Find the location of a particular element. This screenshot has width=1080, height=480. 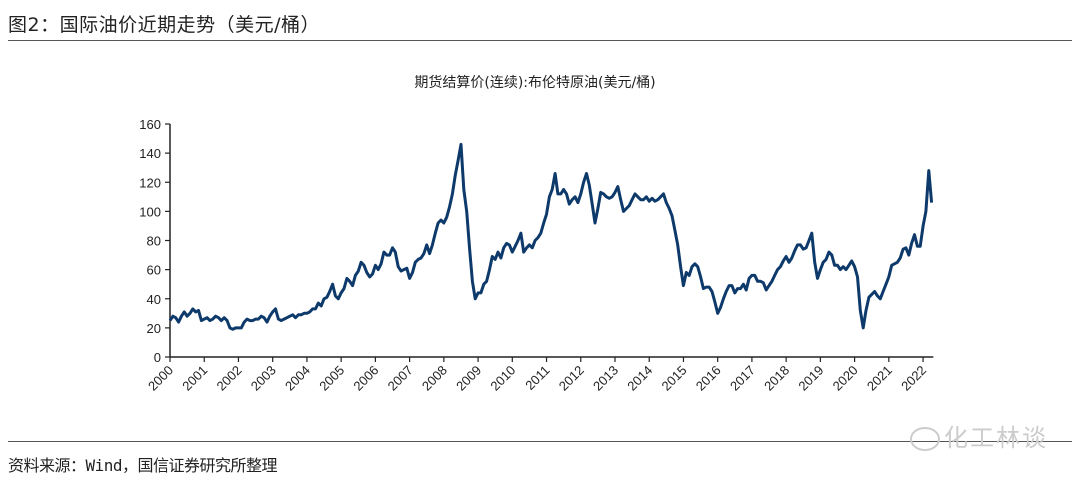

x-tick-label: 2000 is located at coordinates (160, 378).